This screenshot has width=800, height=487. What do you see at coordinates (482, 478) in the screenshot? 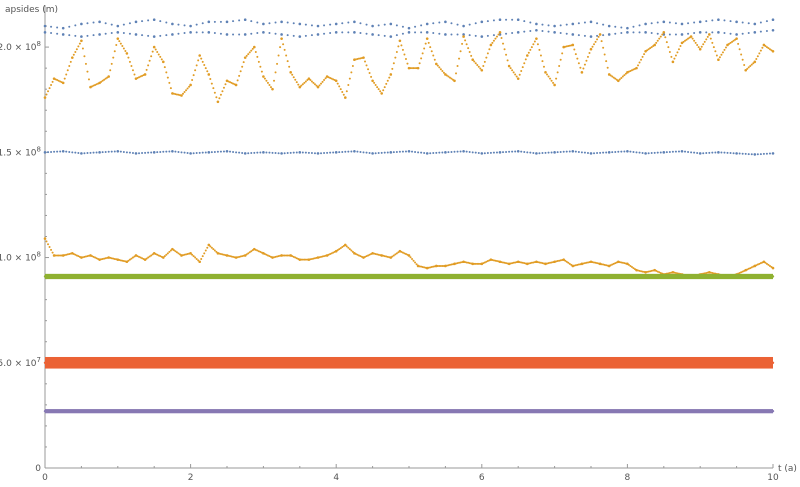
I see `x-tick-label: 6` at bounding box center [482, 478].